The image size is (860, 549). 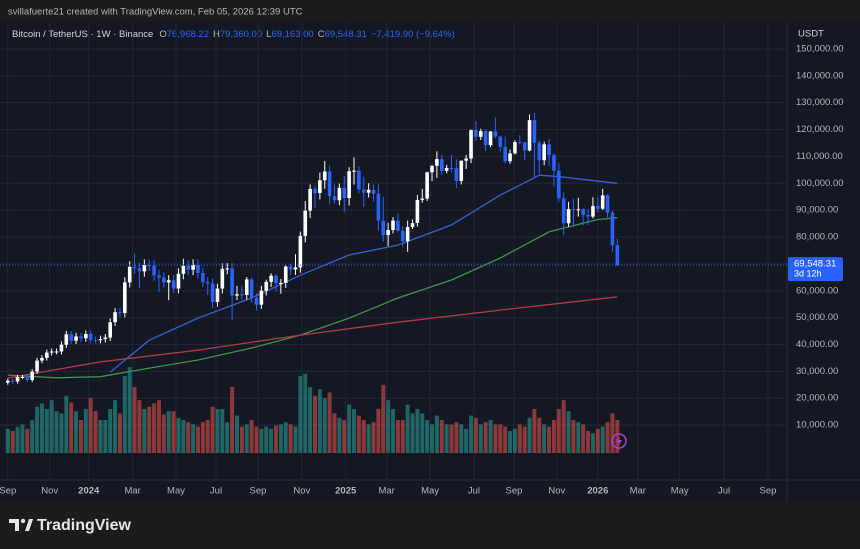 What do you see at coordinates (257, 491) in the screenshot?
I see `x-tick-label: Sep` at bounding box center [257, 491].